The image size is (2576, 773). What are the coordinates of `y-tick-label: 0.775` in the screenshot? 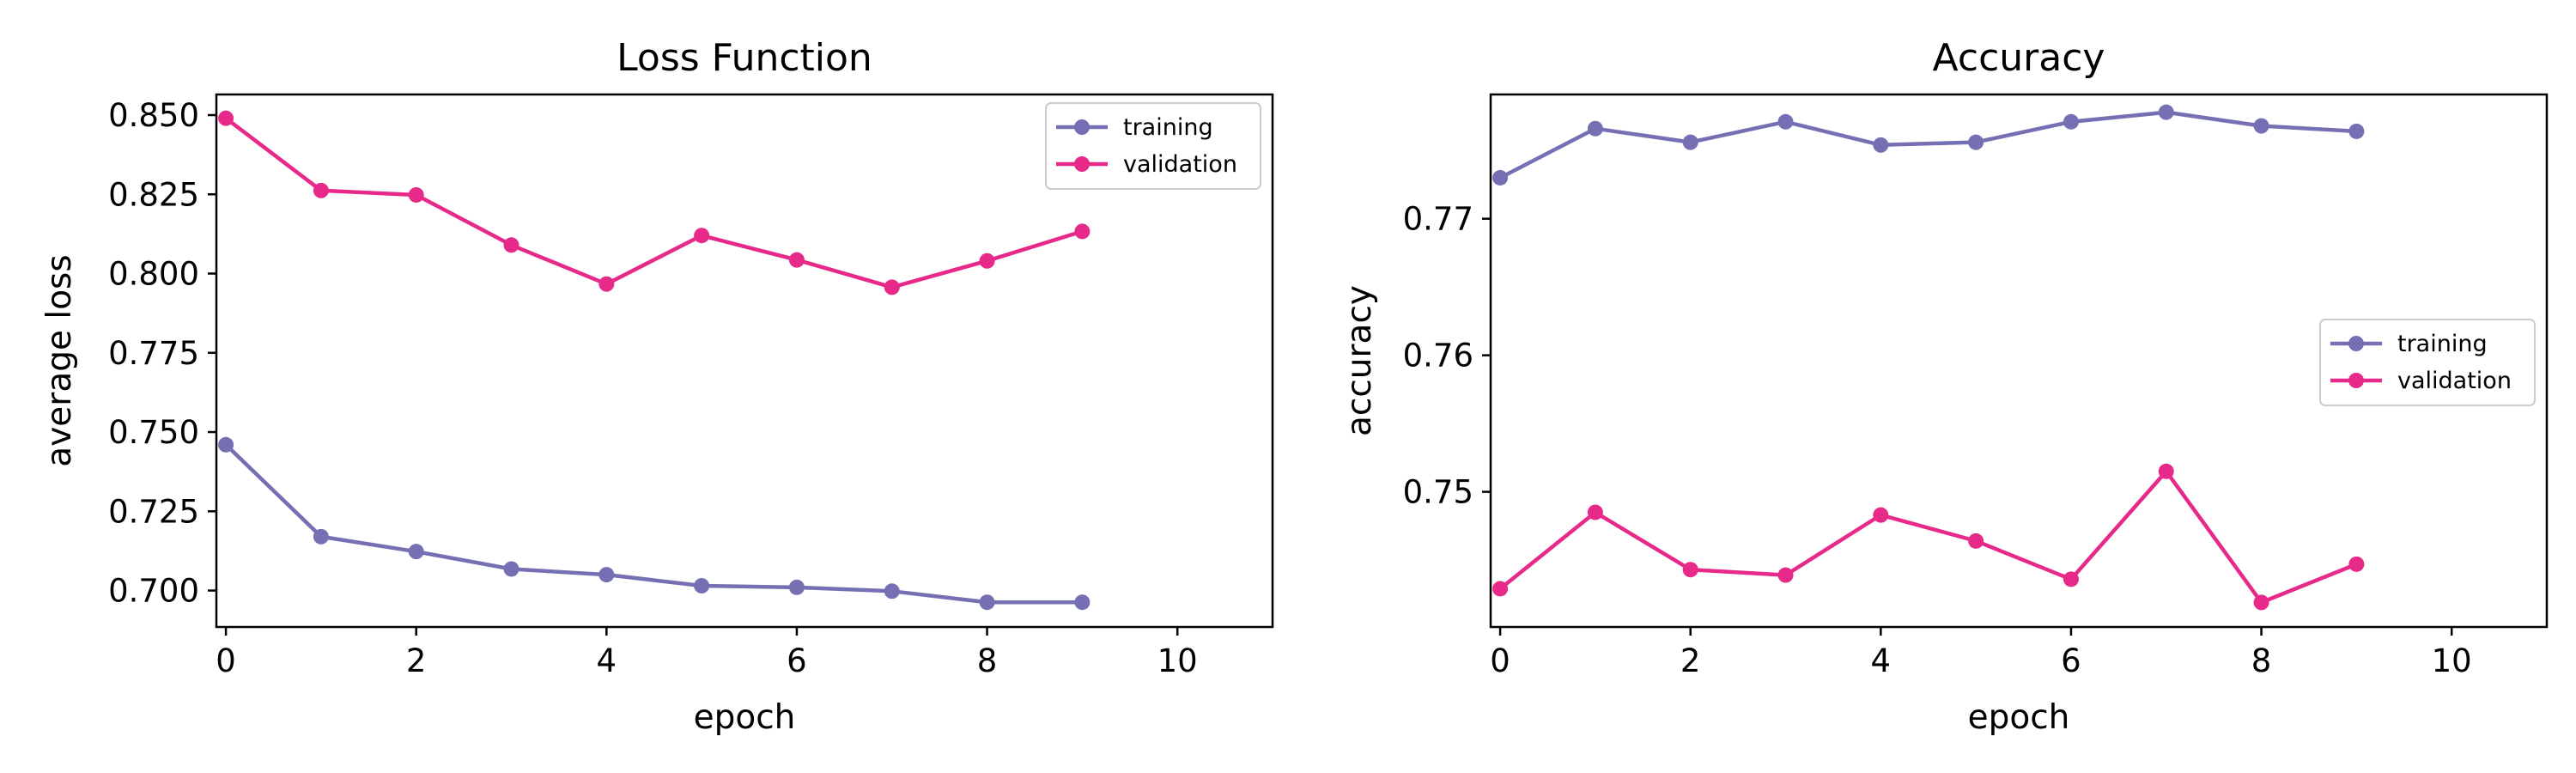 It's located at (153, 353).